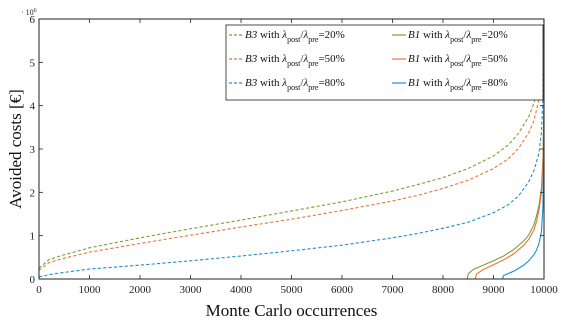  I want to click on x-tick-label: 7000, so click(393, 290).